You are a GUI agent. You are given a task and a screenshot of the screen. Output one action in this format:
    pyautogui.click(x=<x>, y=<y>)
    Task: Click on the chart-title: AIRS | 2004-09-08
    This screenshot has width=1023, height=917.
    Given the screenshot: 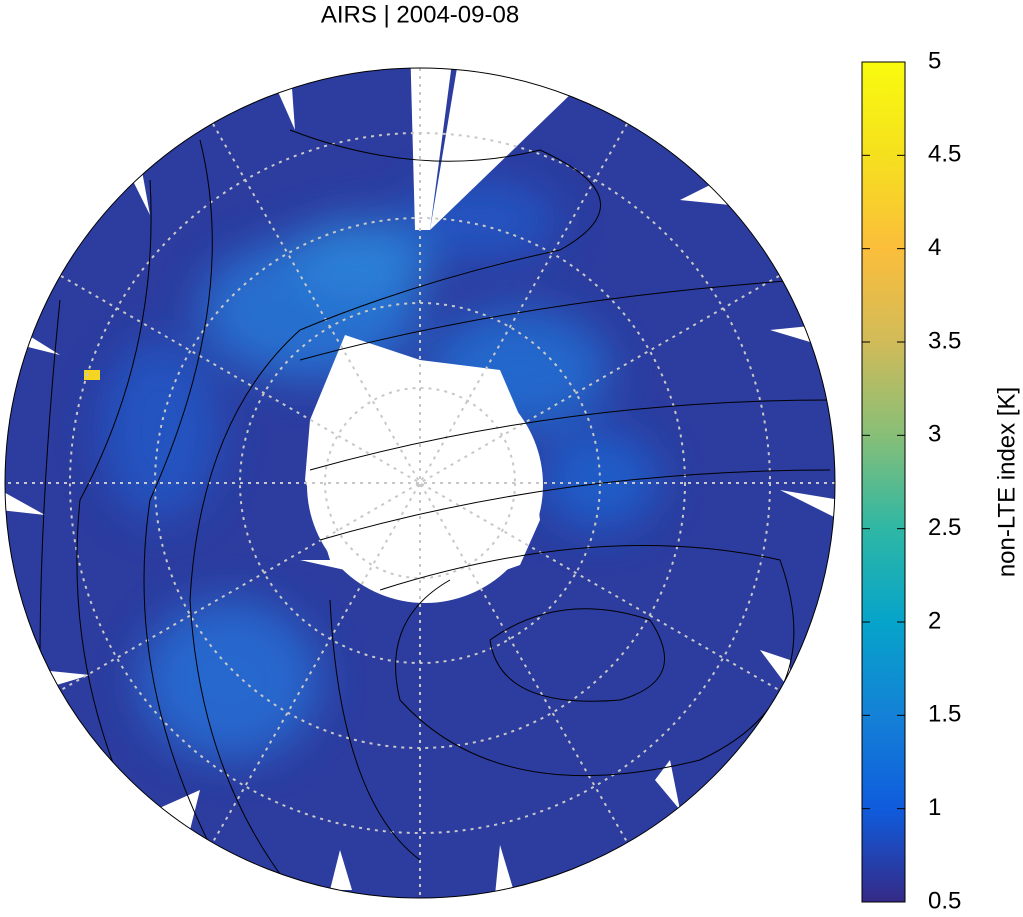 What is the action you would take?
    pyautogui.click(x=420, y=14)
    